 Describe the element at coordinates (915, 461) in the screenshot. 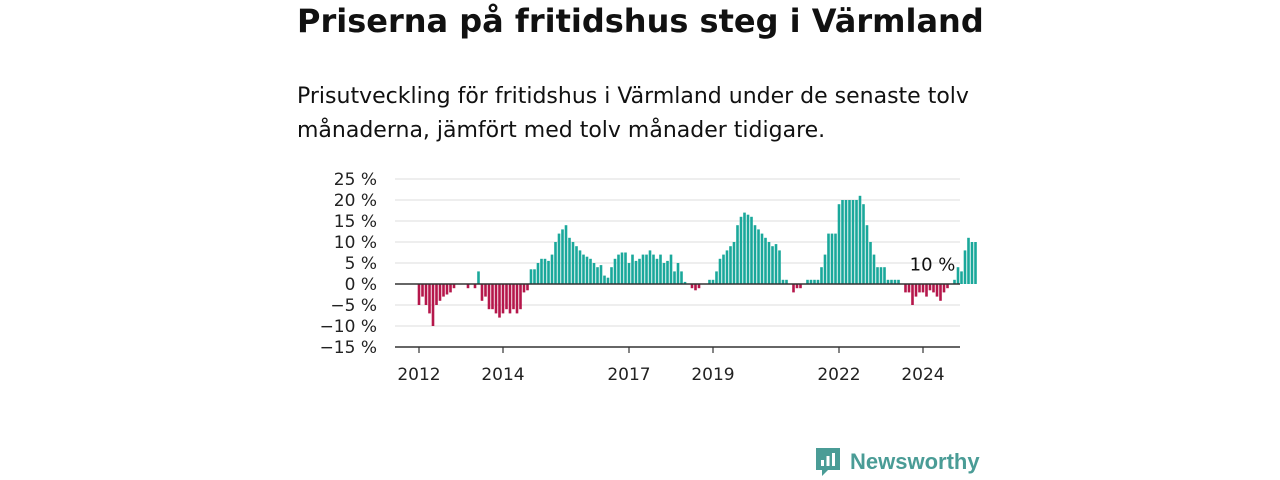

I see `brand-name: Newsworthy` at that location.